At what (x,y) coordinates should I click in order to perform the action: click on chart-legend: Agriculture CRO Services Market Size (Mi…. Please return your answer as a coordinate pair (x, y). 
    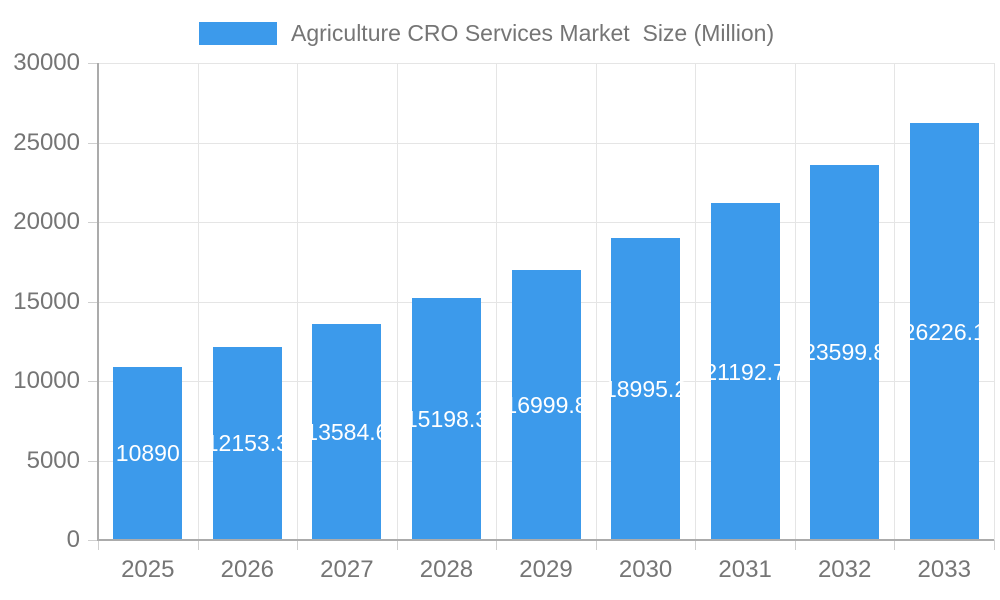
    Looking at the image, I should click on (486, 33).